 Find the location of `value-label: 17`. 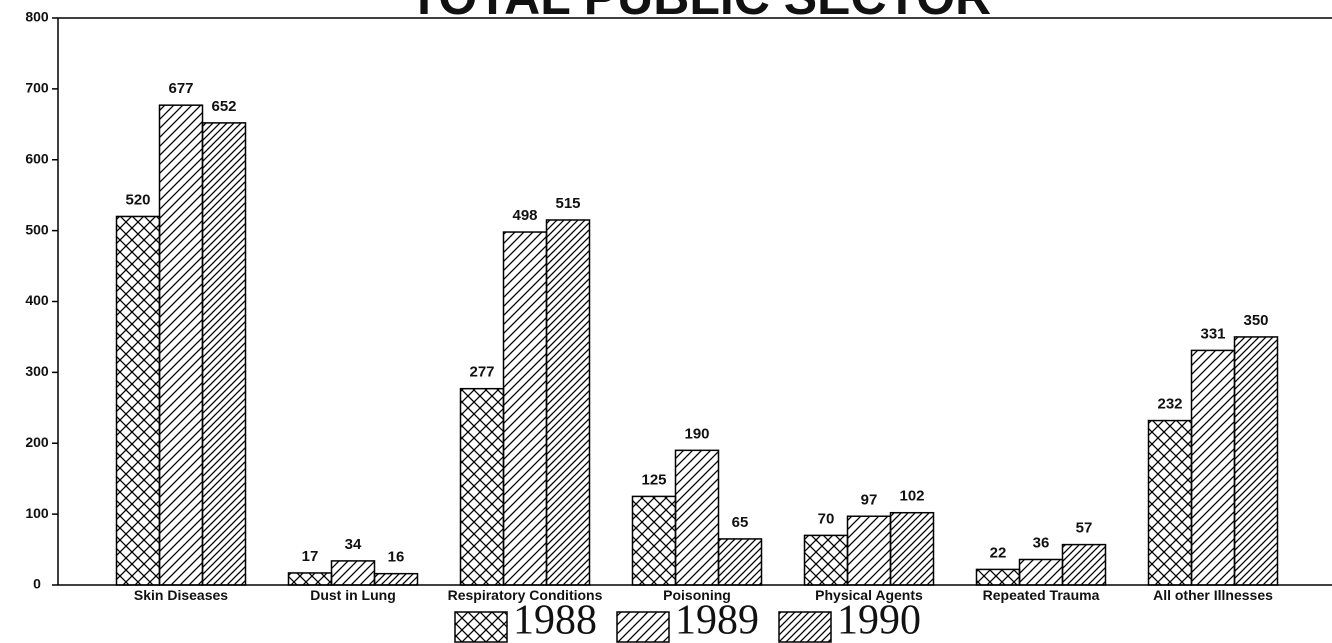

value-label: 17 is located at coordinates (310, 556).